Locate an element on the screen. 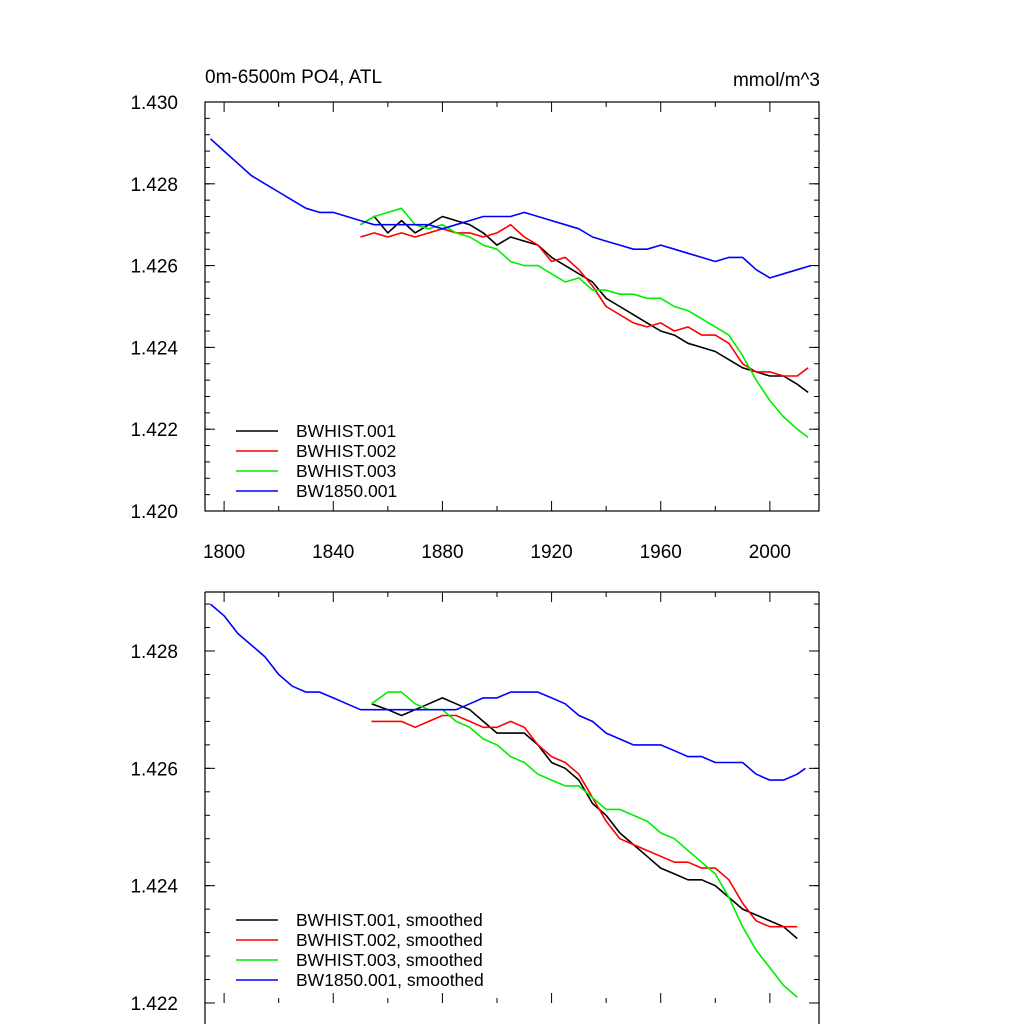 Image resolution: width=1024 pixels, height=1024 pixels. legend-label-bw1850001-smoothed: BW1850.001, smoothed is located at coordinates (390, 980).